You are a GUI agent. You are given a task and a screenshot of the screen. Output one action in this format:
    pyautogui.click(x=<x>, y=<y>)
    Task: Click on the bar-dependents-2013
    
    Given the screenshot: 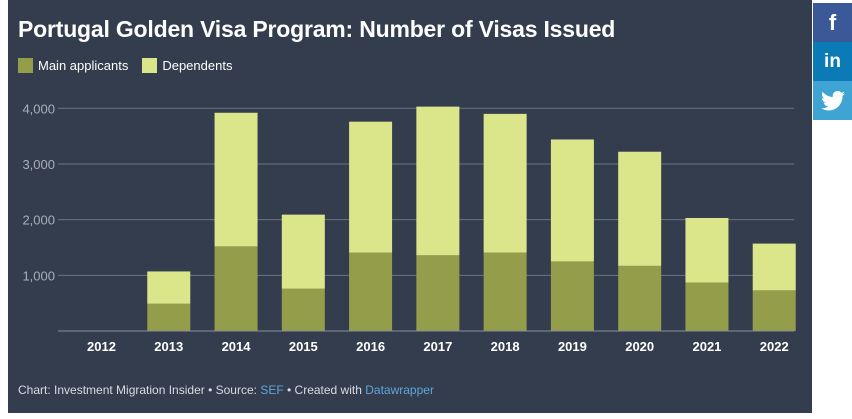 What is the action you would take?
    pyautogui.click(x=169, y=287)
    